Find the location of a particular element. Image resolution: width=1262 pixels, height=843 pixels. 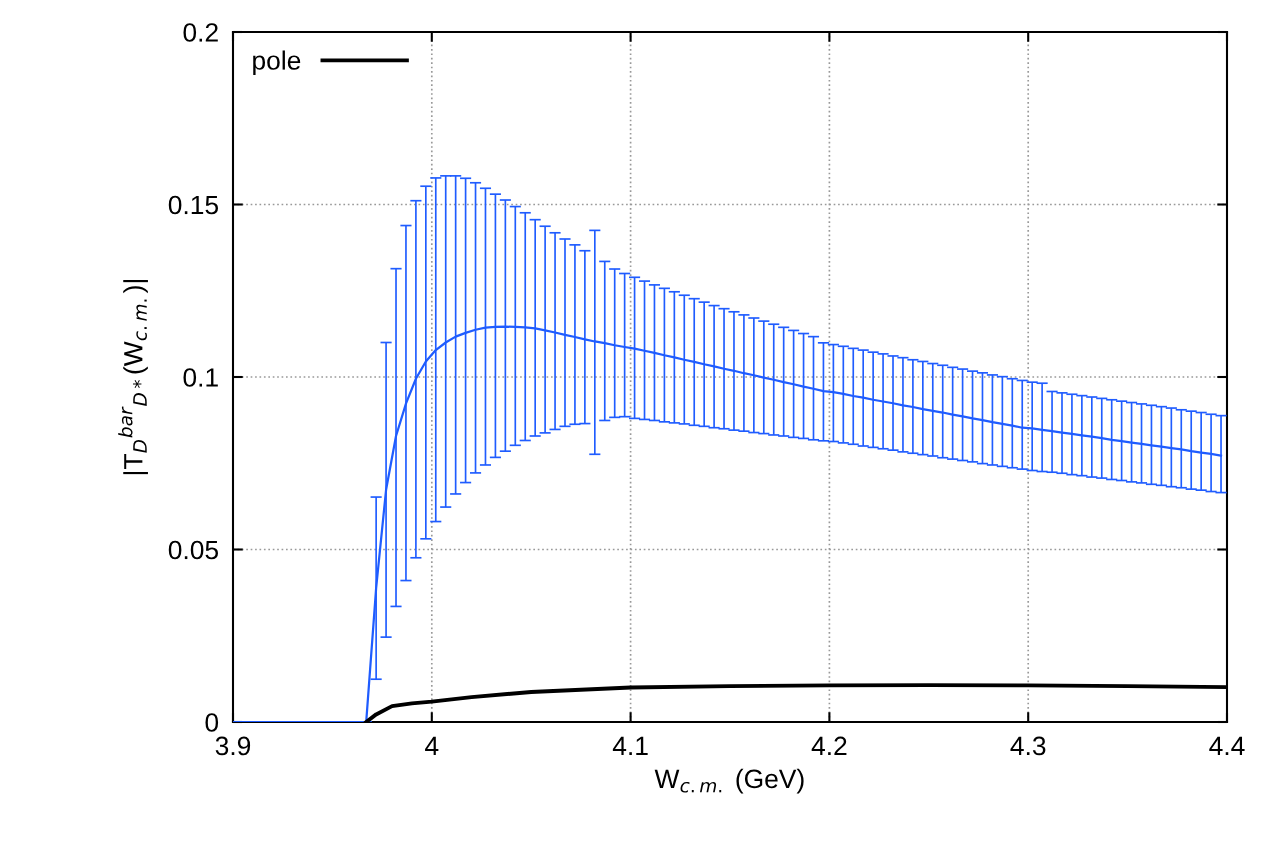

x-axis-title: W$_{c.m.}$ (GeV) is located at coordinates (729, 781).